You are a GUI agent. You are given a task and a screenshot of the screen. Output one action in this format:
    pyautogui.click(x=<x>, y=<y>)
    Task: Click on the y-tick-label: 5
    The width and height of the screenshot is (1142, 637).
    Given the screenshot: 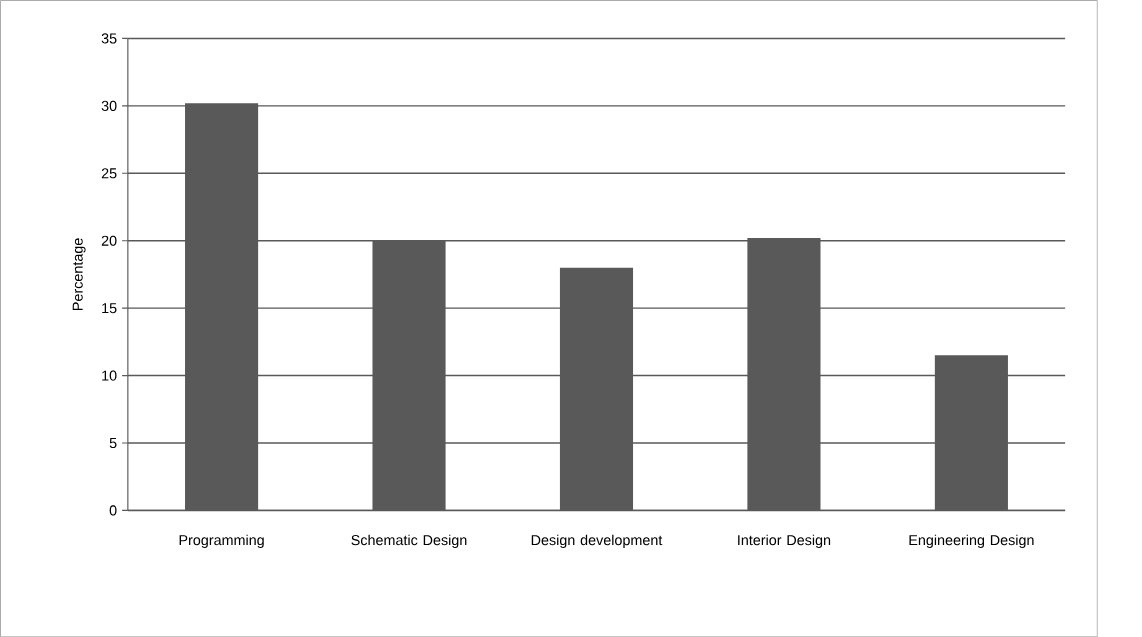 What is the action you would take?
    pyautogui.click(x=113, y=442)
    